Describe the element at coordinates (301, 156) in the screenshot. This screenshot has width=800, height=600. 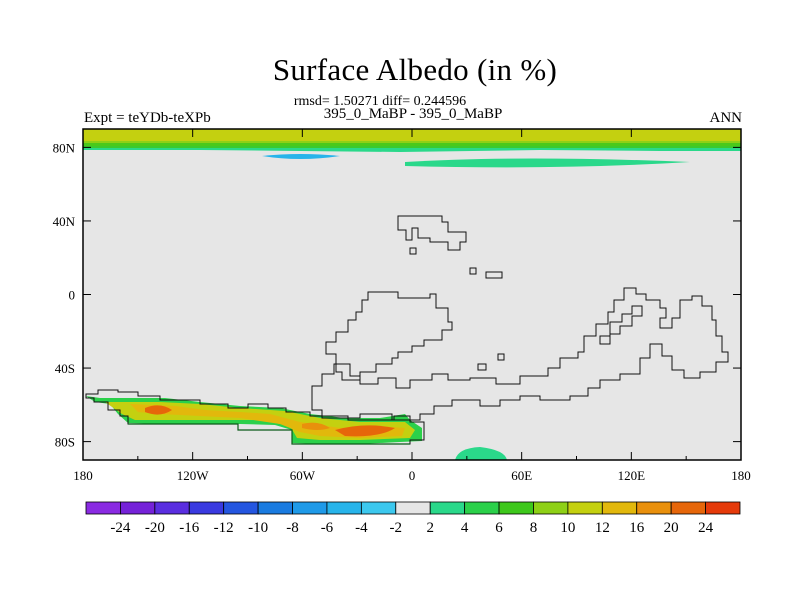
I see `arctic-cyan-patch` at that location.